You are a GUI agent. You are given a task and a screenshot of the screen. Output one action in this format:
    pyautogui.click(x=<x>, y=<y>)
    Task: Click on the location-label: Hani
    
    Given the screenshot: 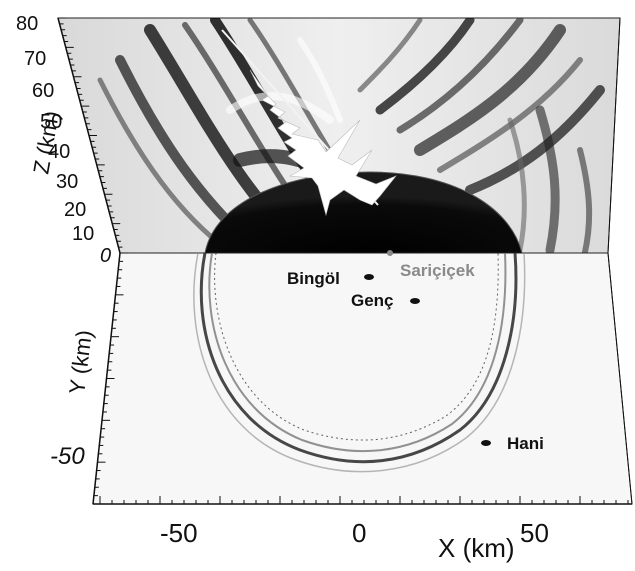 What is the action you would take?
    pyautogui.click(x=525, y=443)
    